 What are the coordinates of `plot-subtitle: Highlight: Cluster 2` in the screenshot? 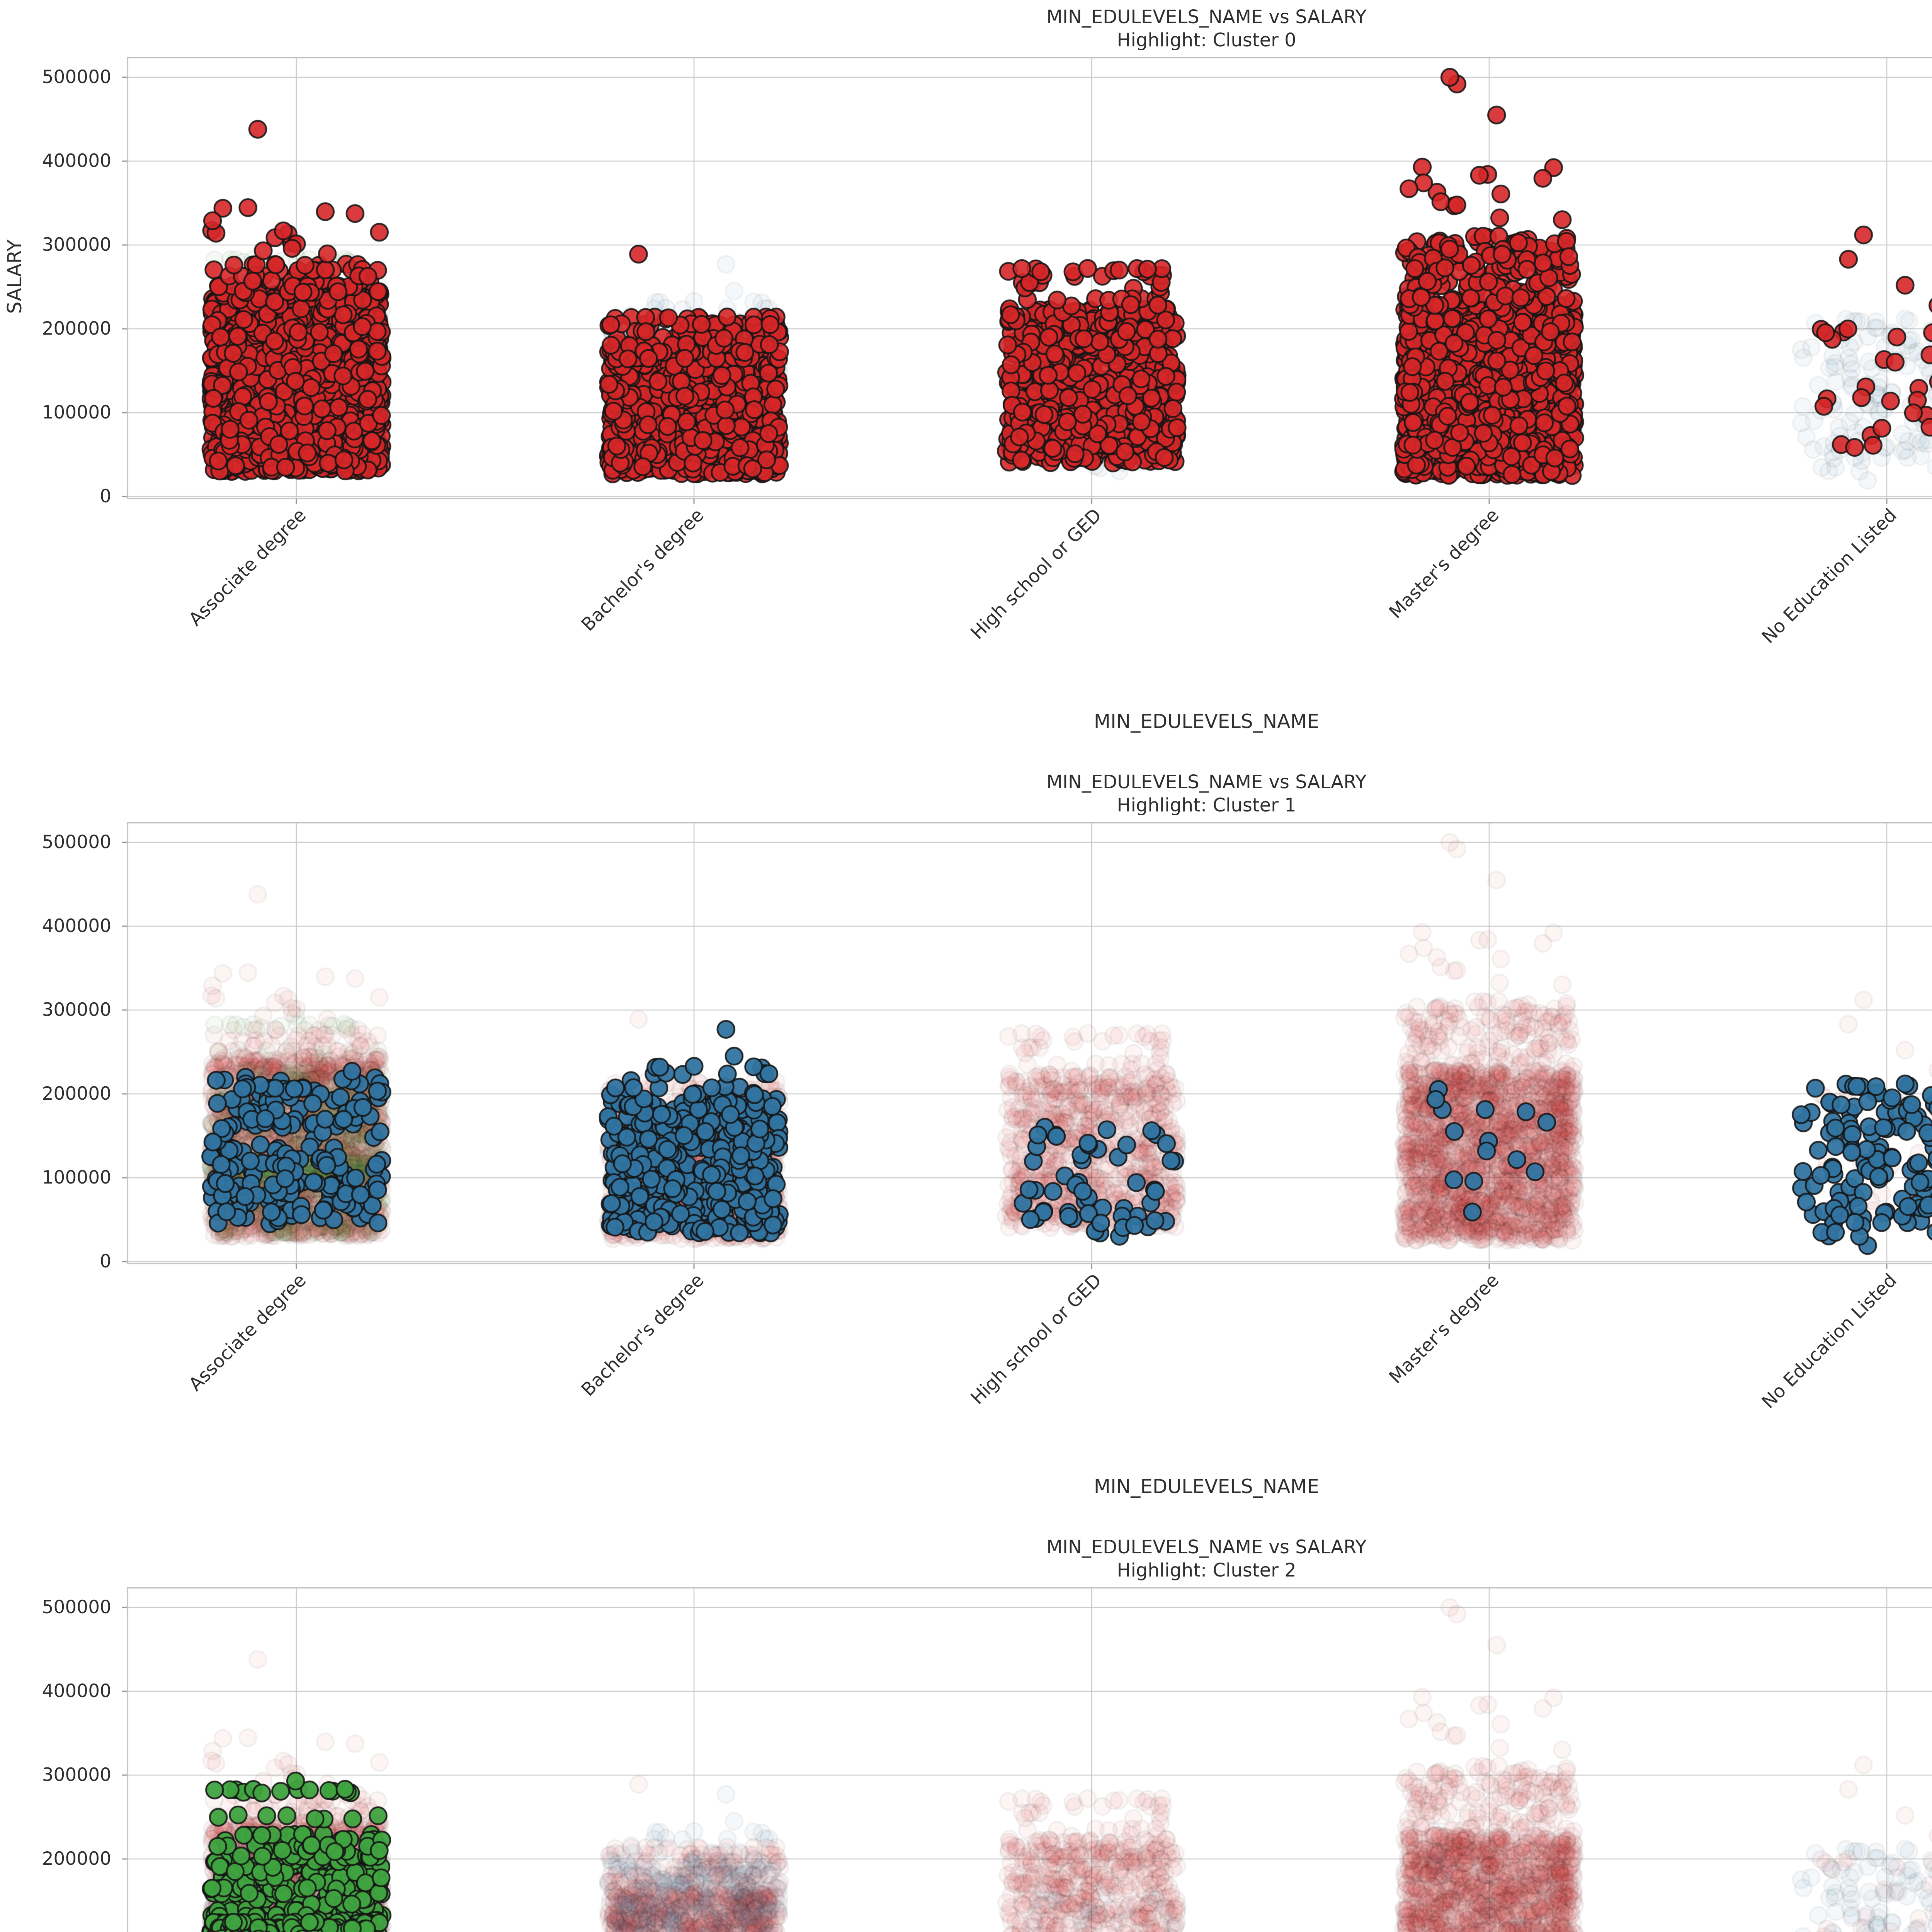 It's located at (1206, 1570).